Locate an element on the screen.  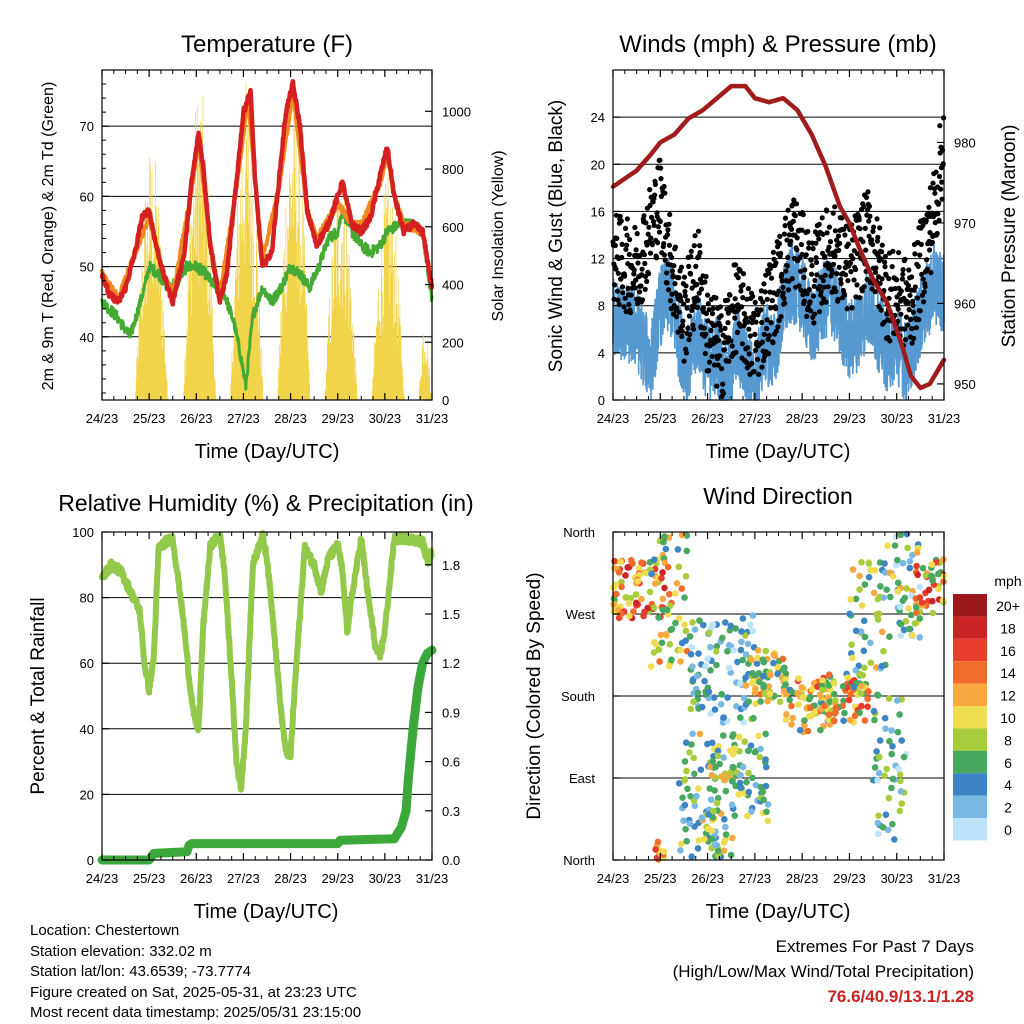
y-tick-label: 100 is located at coordinates (83, 532).